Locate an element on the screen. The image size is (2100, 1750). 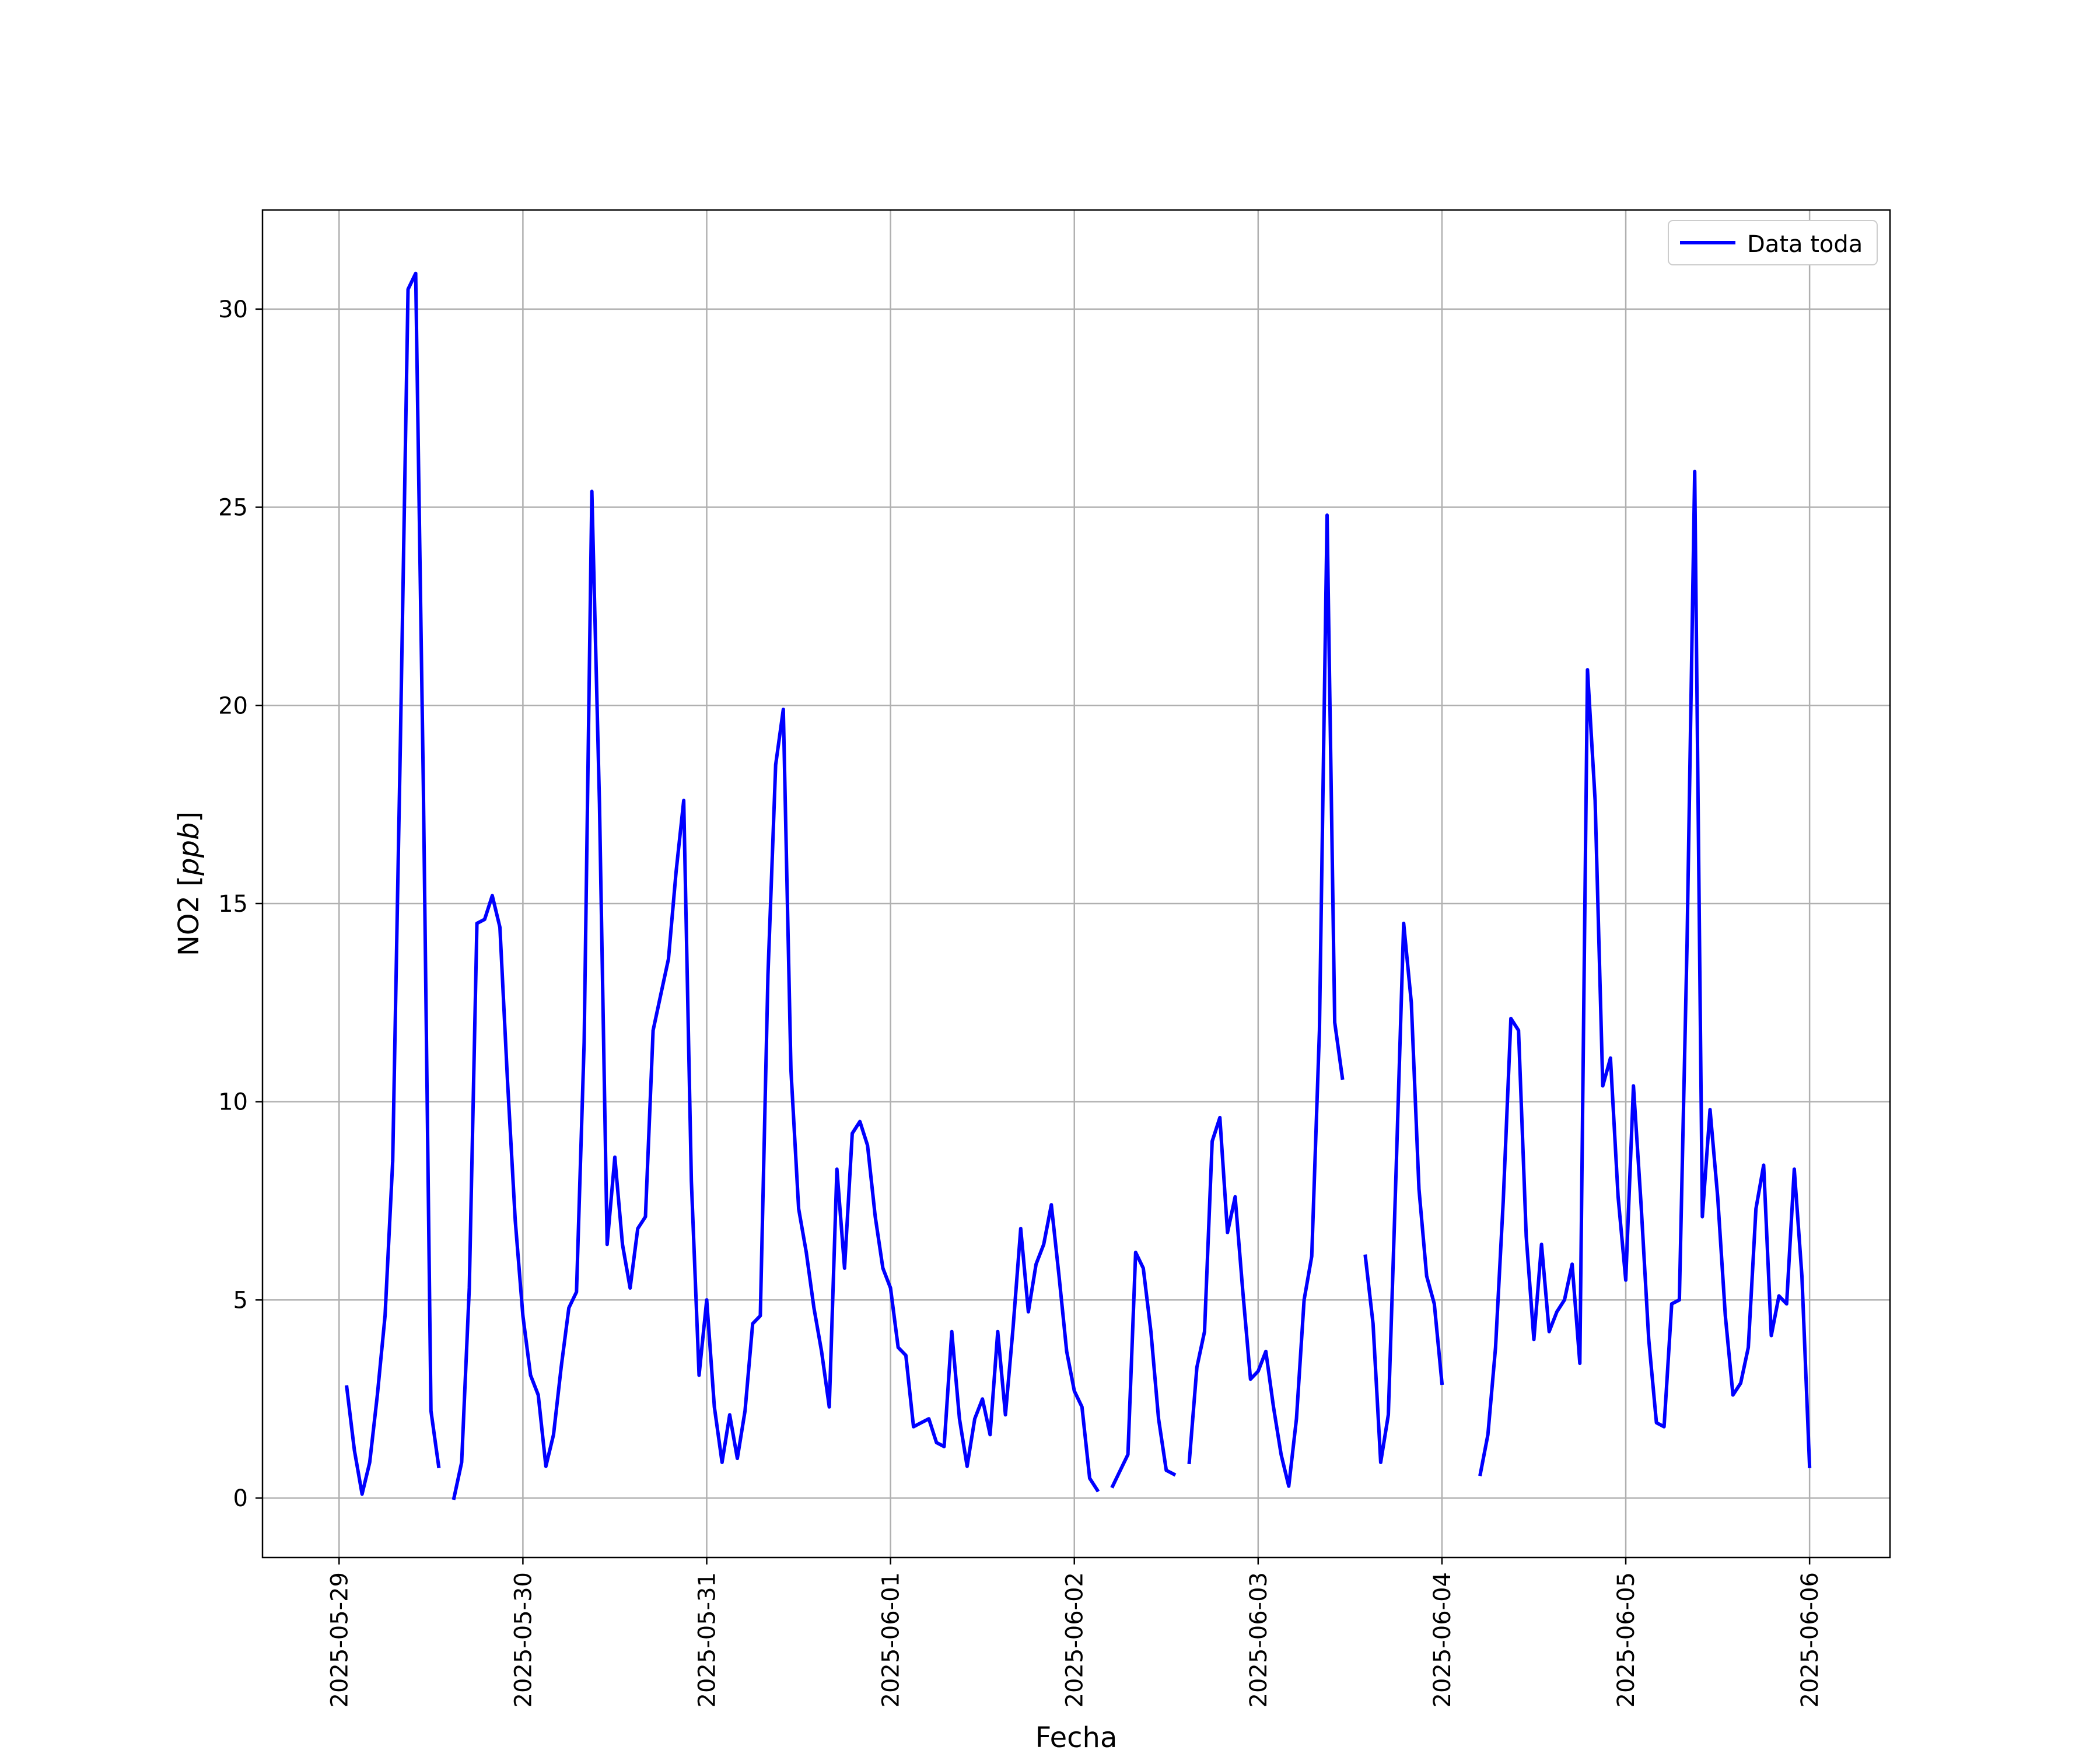
x-tick-label: 2025-06-05 is located at coordinates (1626, 1639).